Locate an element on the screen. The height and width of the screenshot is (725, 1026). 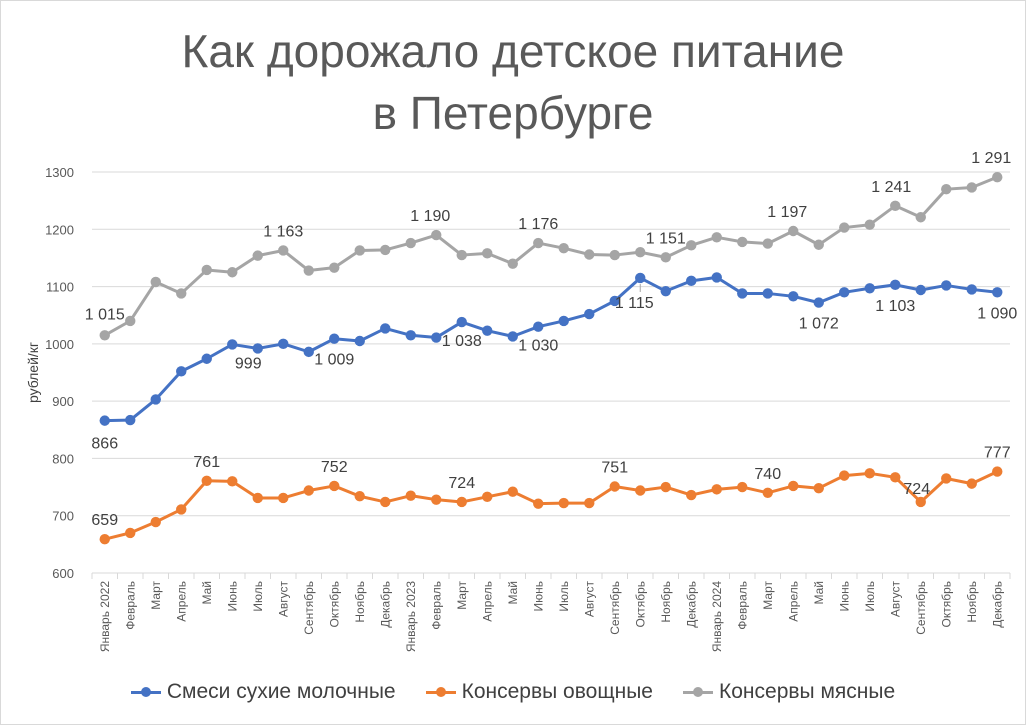
data-label: 1 197 is located at coordinates (787, 212).